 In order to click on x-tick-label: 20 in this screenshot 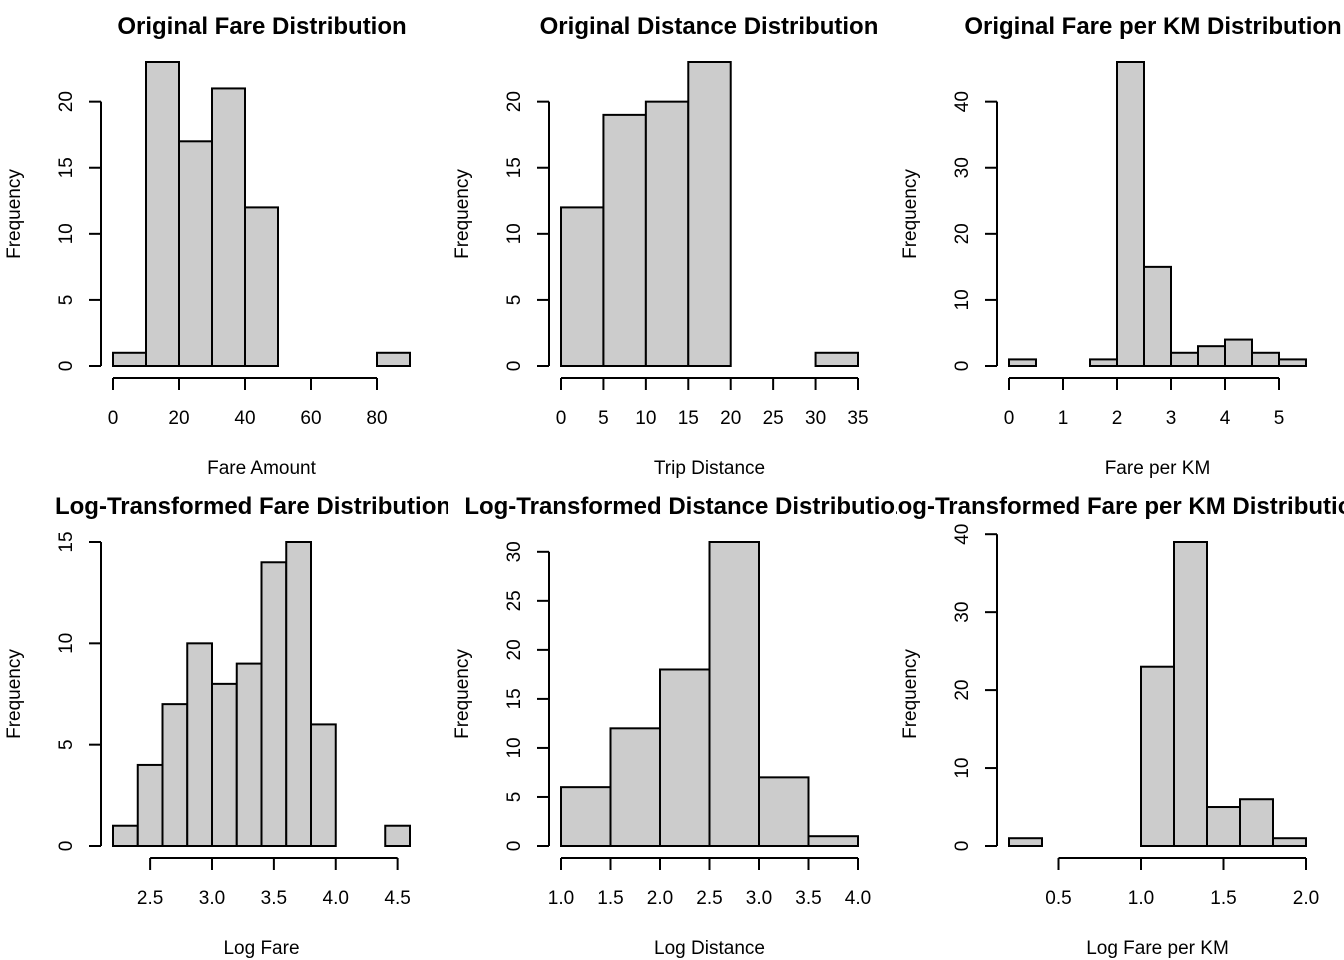, I will do `click(178, 418)`.